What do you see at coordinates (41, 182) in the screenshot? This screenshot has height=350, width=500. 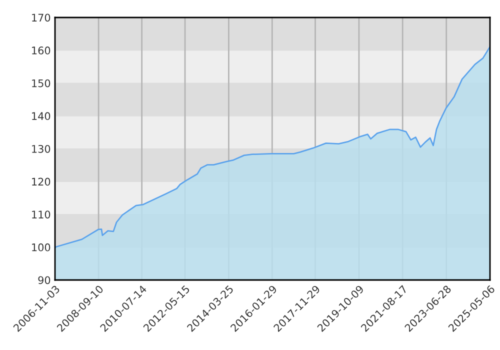 I see `y-tick-label: 120` at bounding box center [41, 182].